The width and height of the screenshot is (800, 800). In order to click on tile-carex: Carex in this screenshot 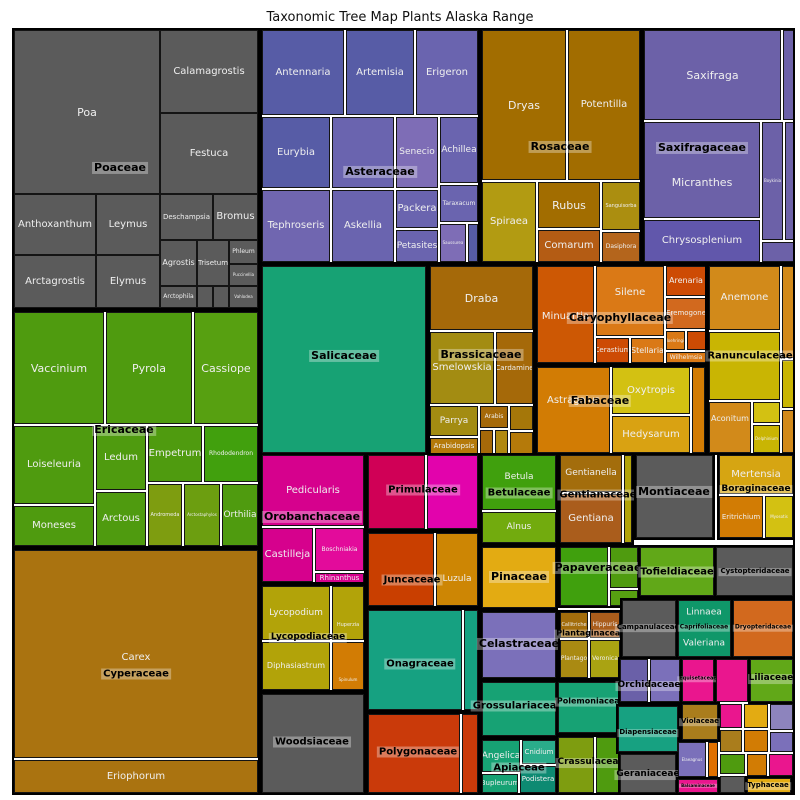, I will do `click(136, 654)`.